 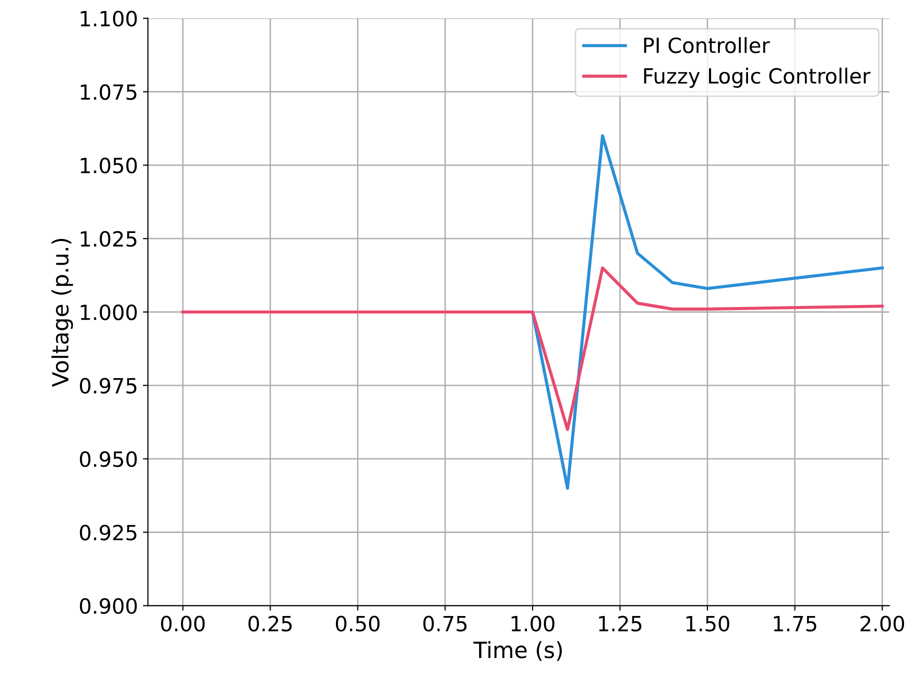 What do you see at coordinates (108, 239) in the screenshot?
I see `y-tick-label: 1.025` at bounding box center [108, 239].